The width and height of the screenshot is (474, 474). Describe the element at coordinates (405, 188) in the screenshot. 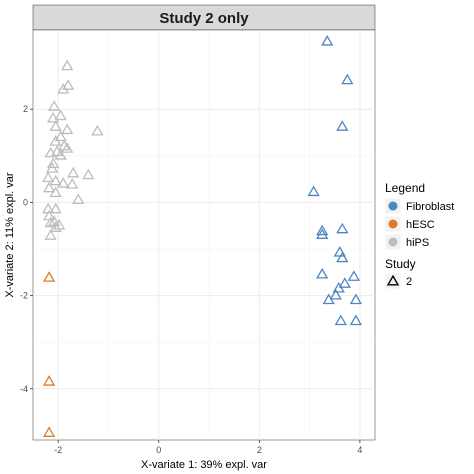

I see `legend-title: Legend` at that location.